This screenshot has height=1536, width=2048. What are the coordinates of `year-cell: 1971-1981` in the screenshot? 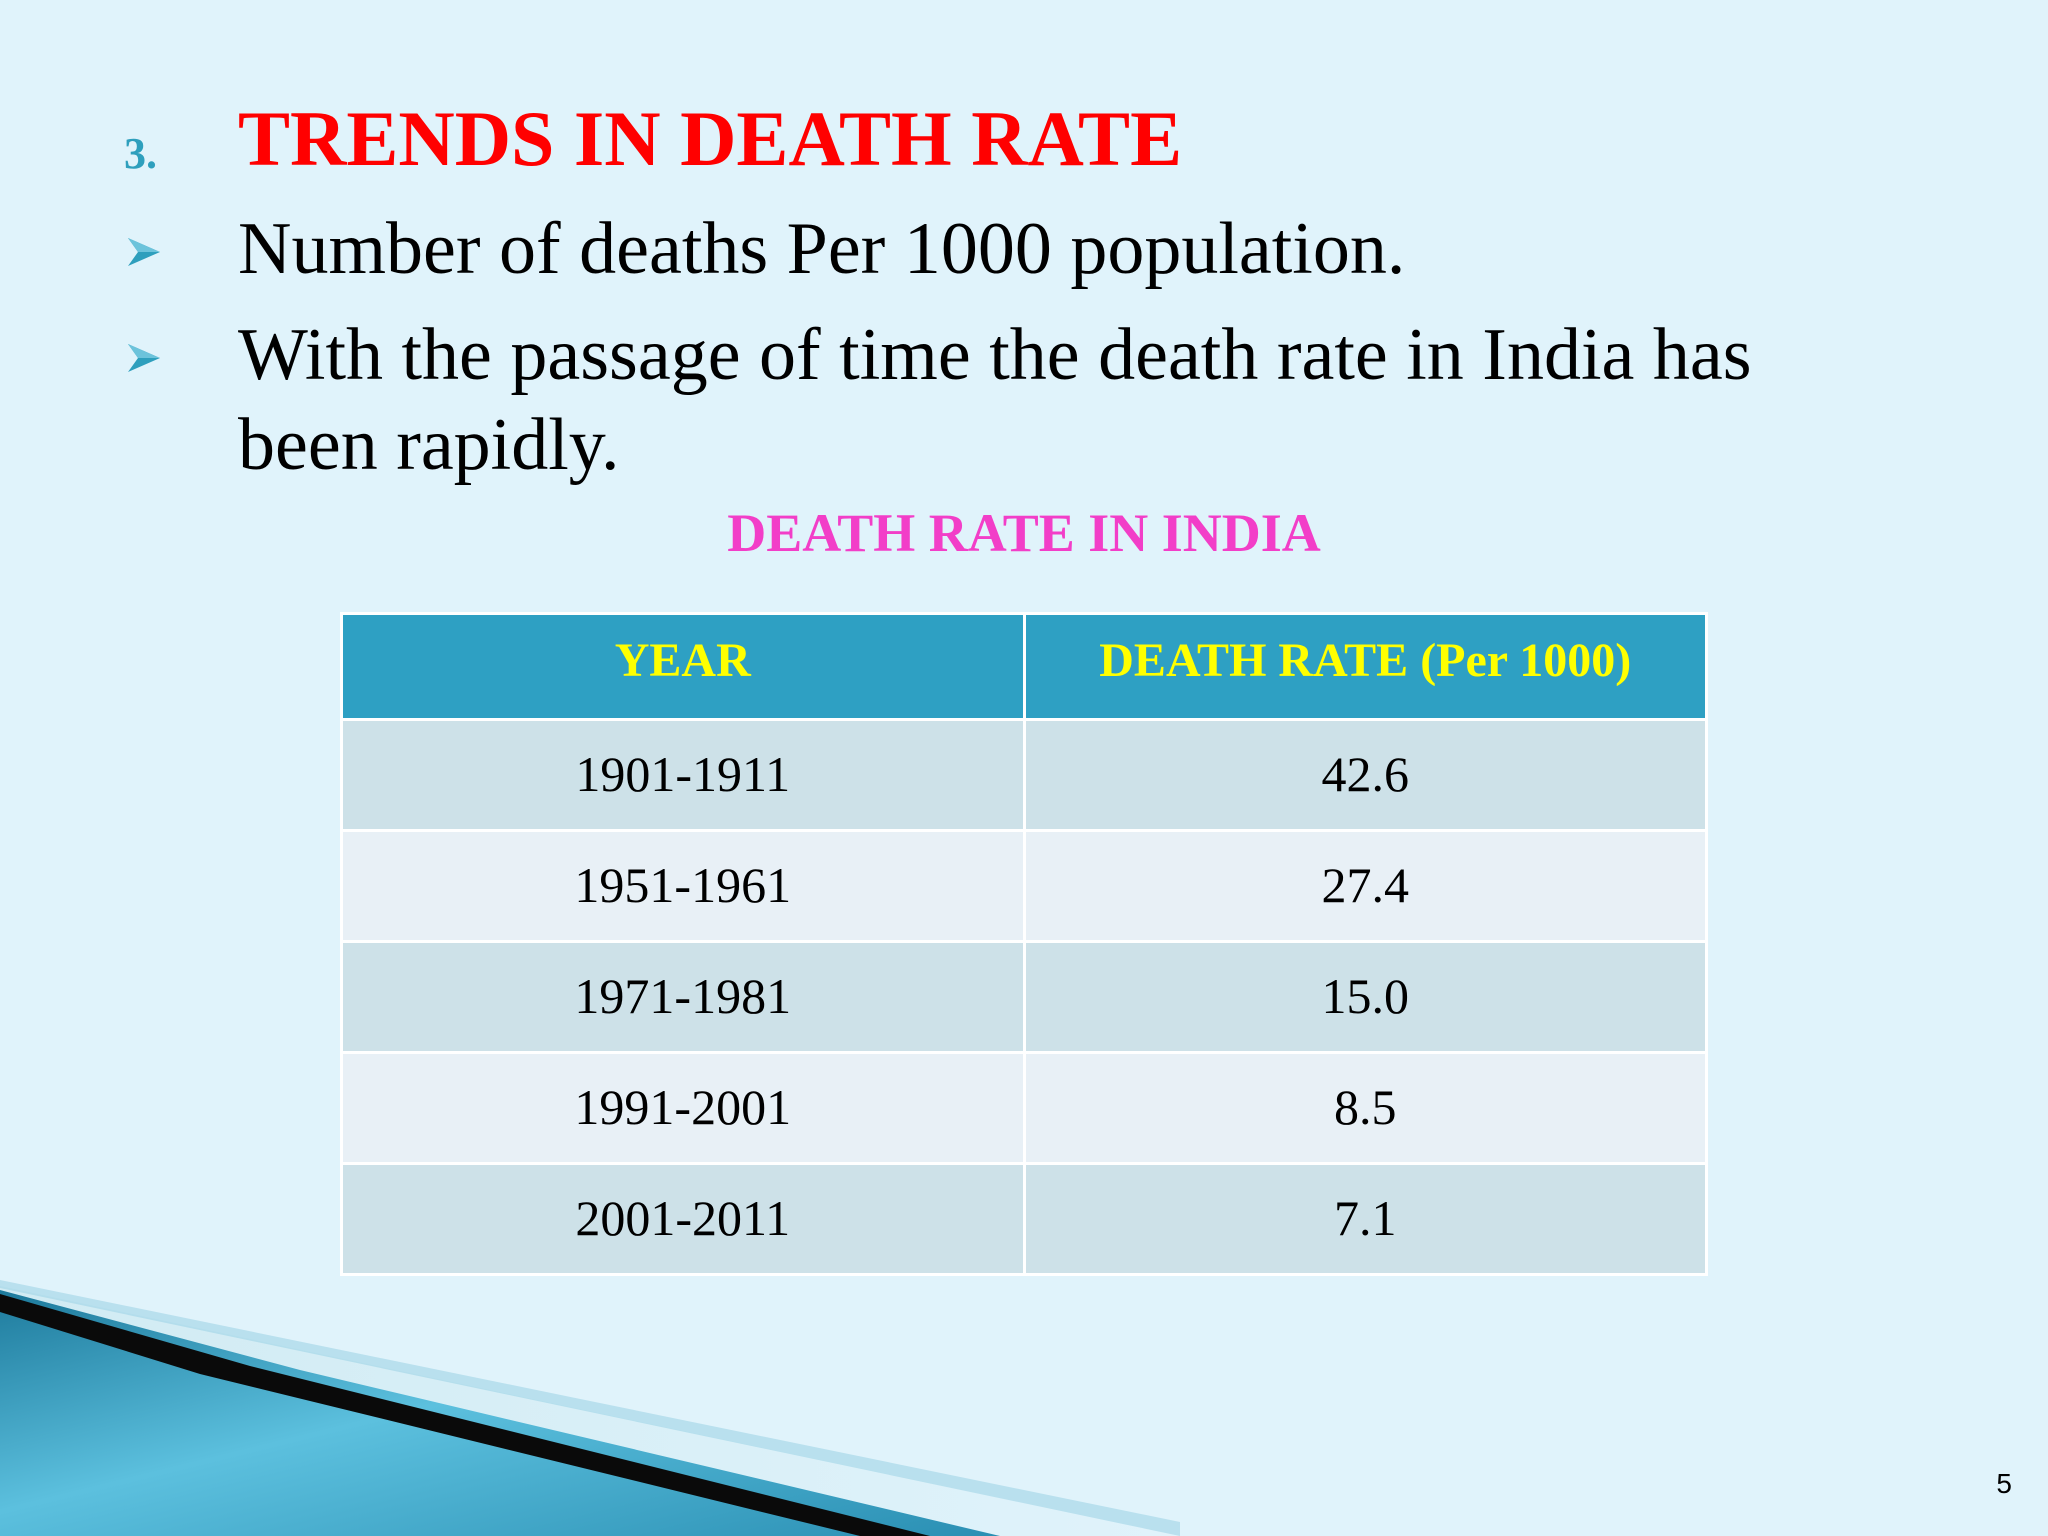 It's located at (683, 997).